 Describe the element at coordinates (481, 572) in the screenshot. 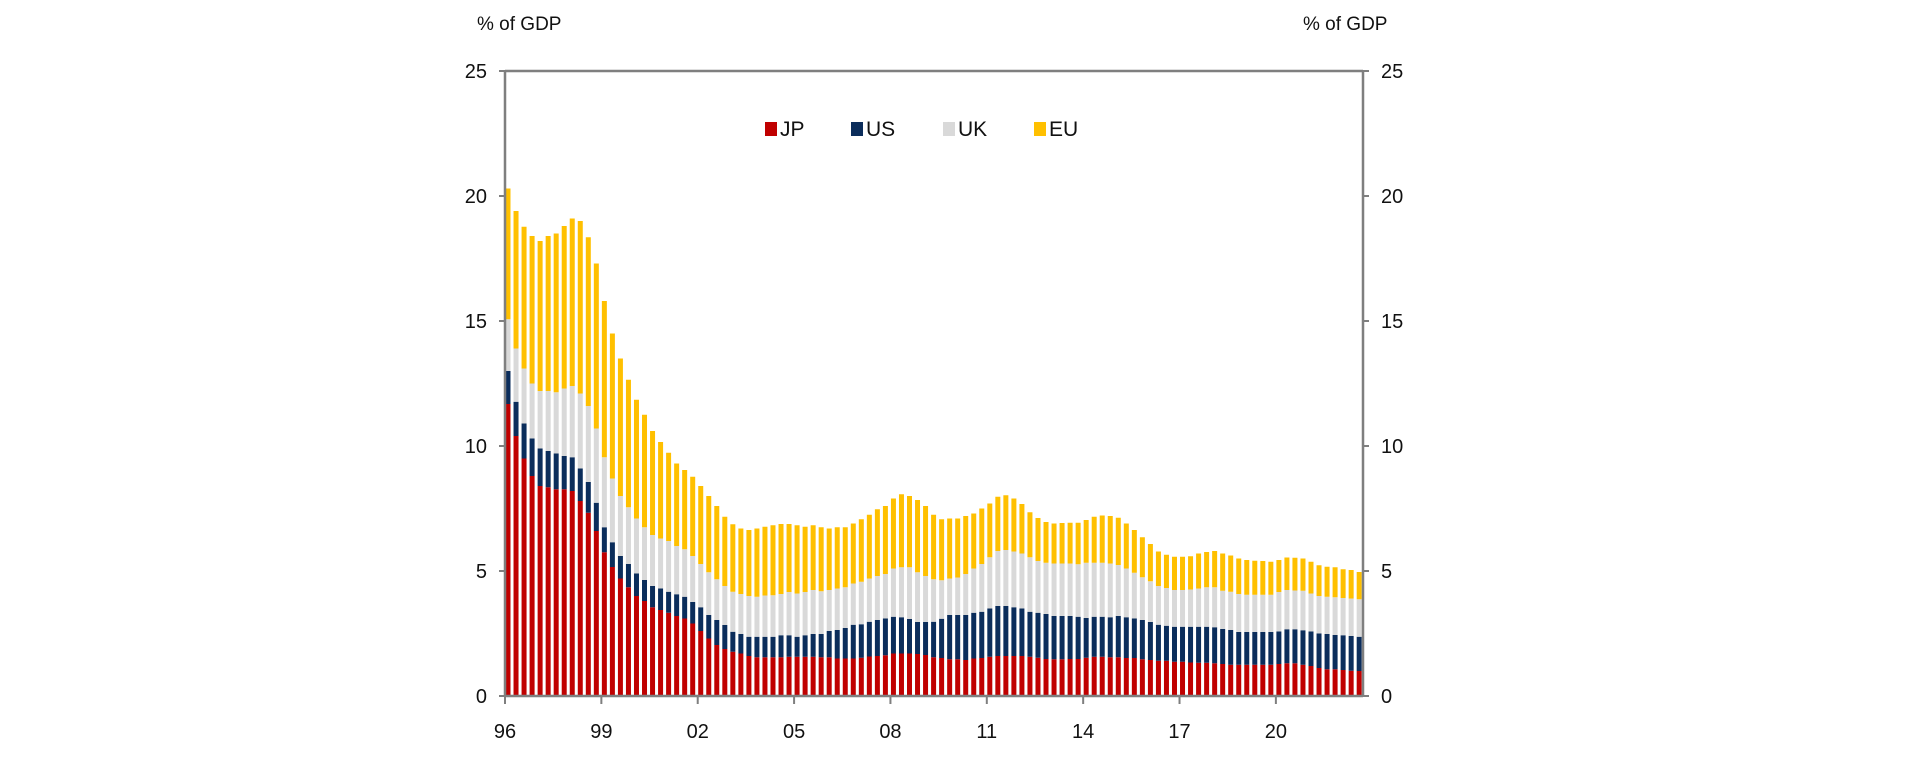

I see `left-y-tick-label: 5` at that location.